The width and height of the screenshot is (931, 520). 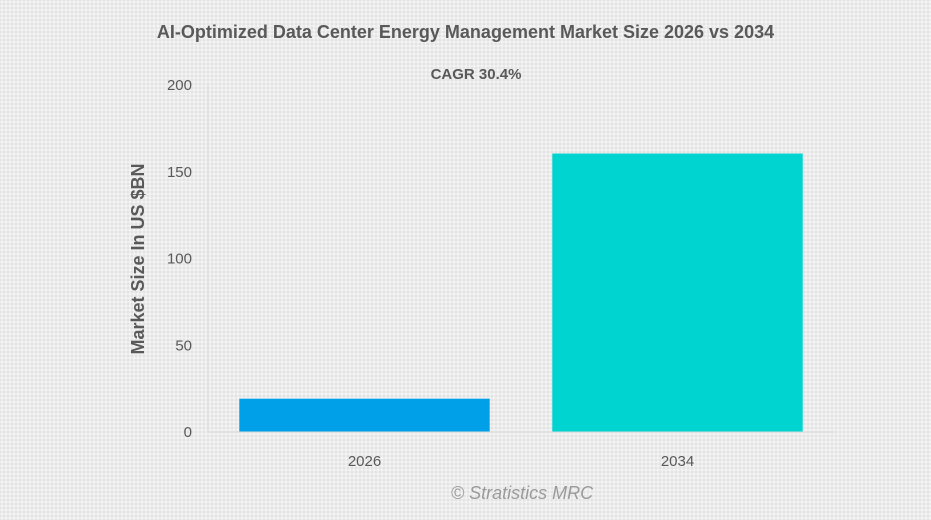 I want to click on bar-2034, so click(x=677, y=292).